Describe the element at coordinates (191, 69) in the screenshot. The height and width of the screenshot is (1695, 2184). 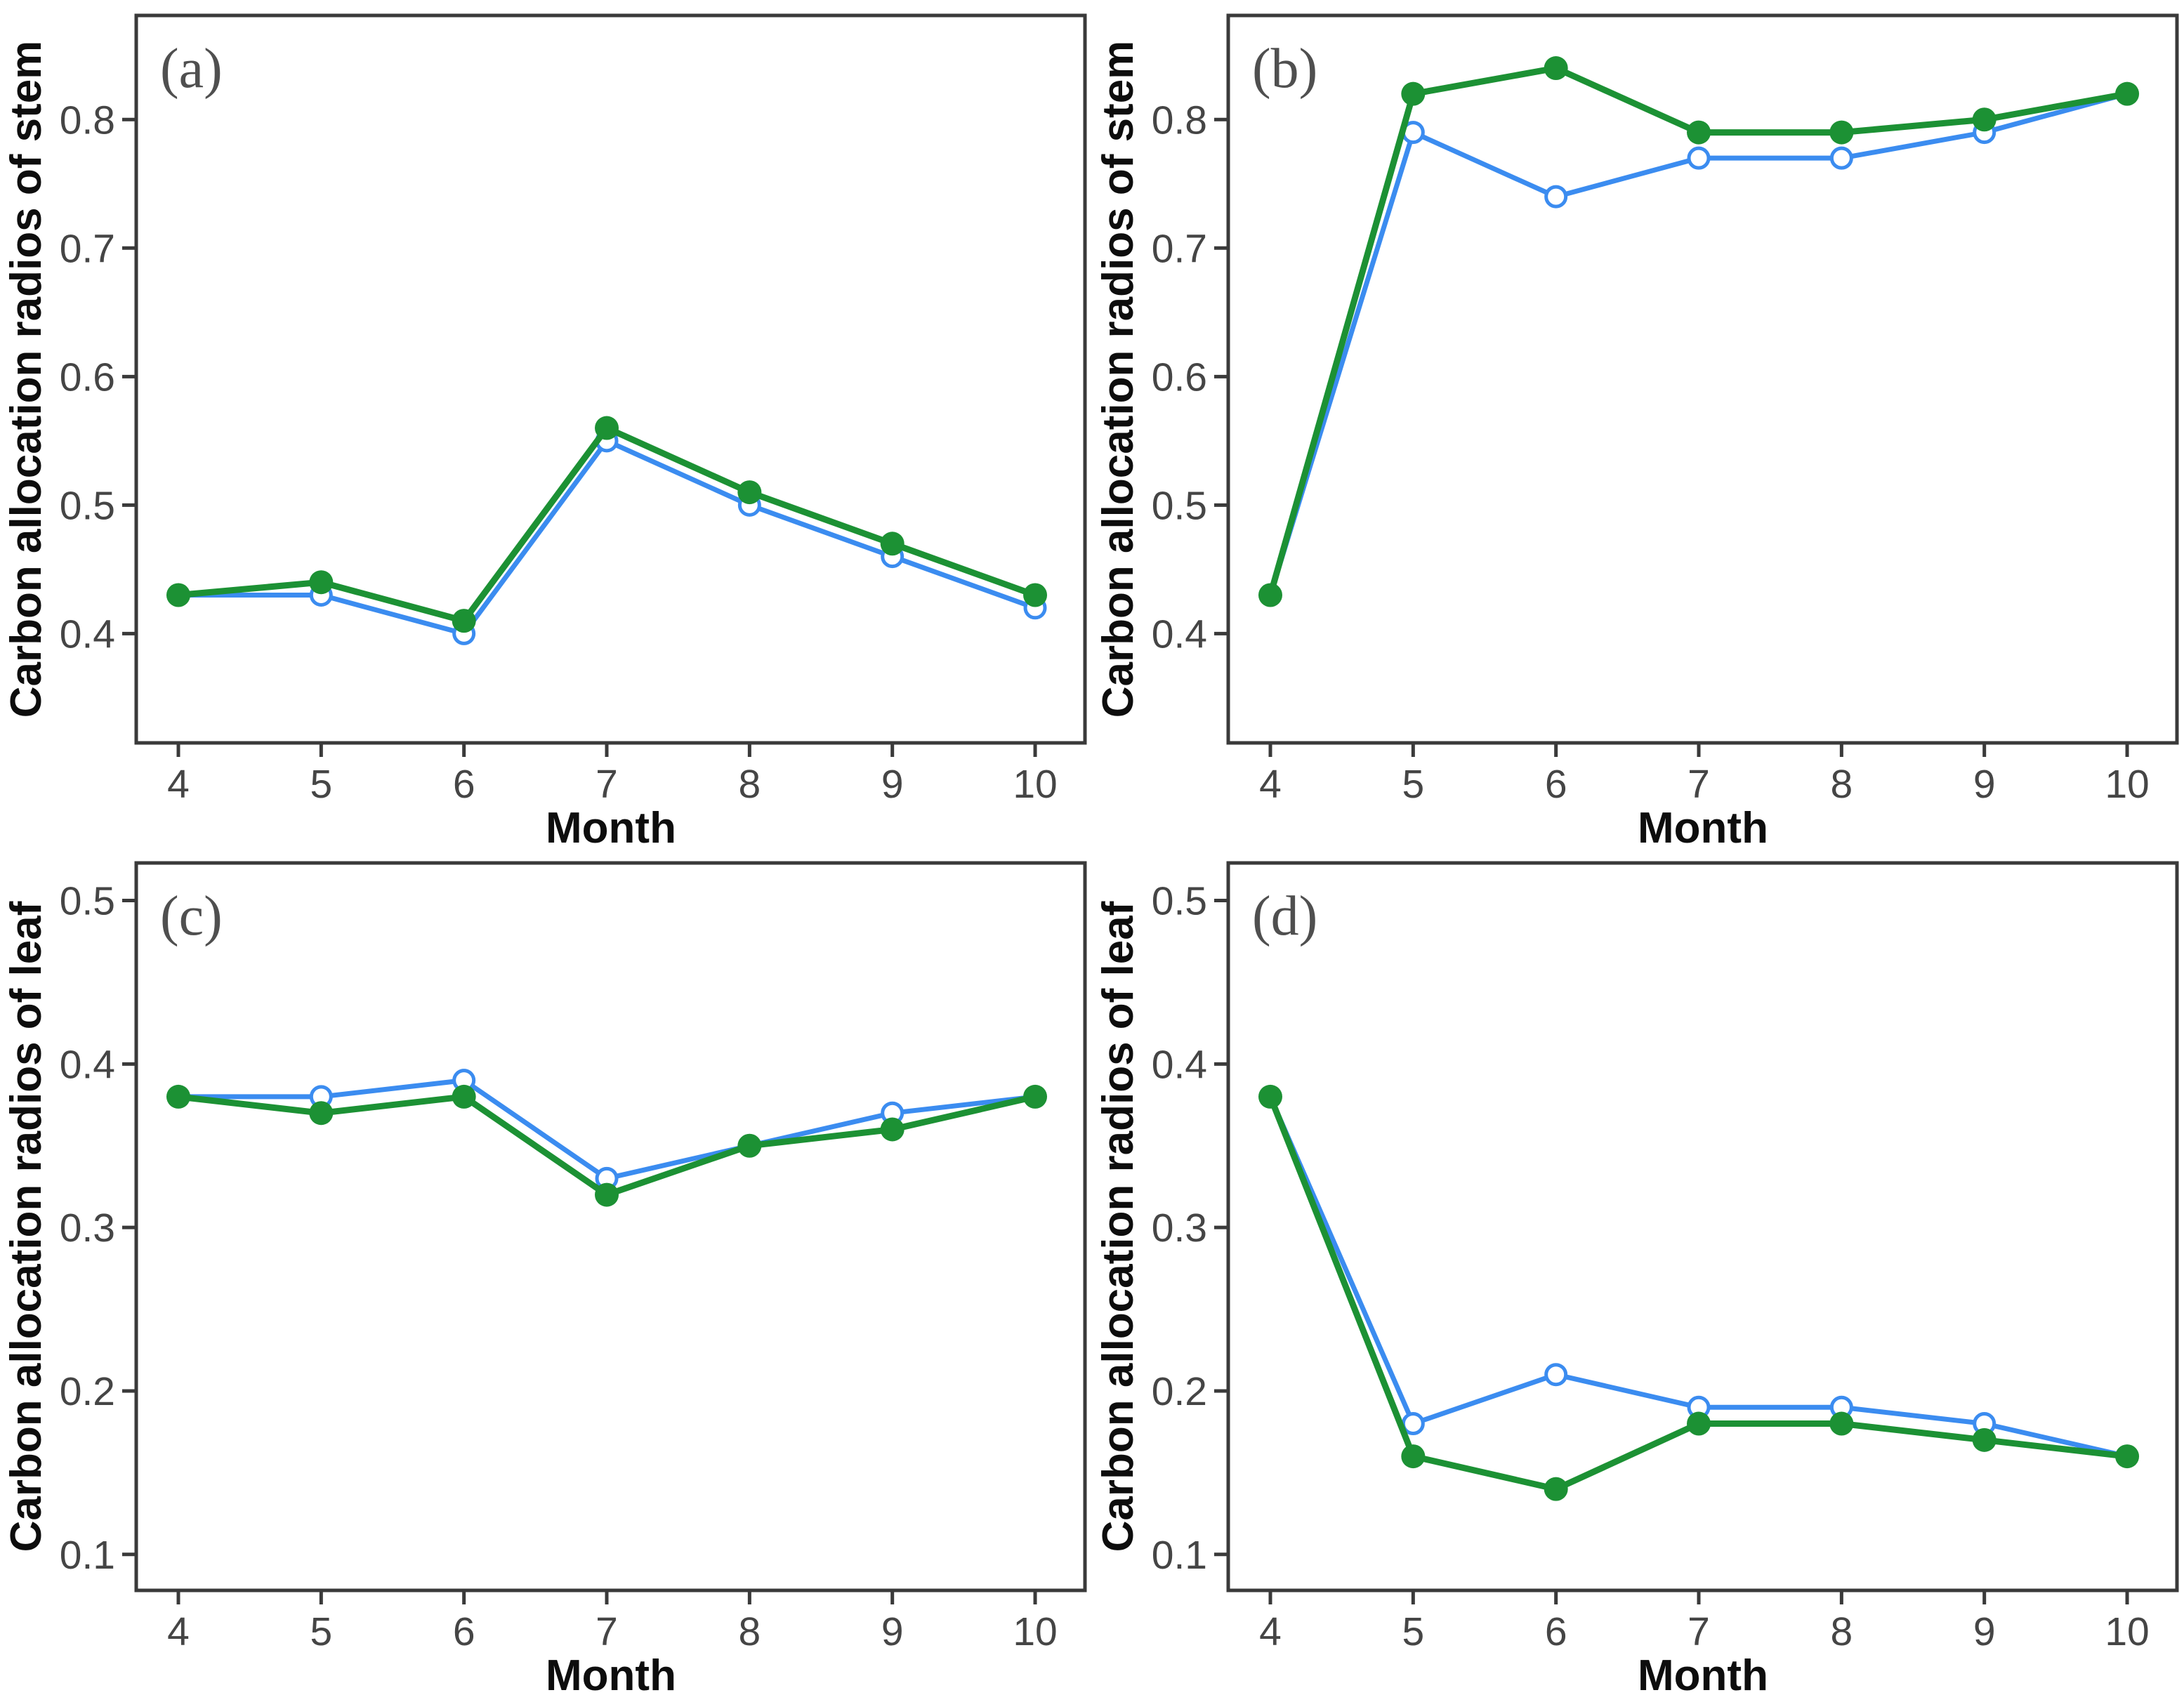
I see `panel-tag: (a)` at that location.